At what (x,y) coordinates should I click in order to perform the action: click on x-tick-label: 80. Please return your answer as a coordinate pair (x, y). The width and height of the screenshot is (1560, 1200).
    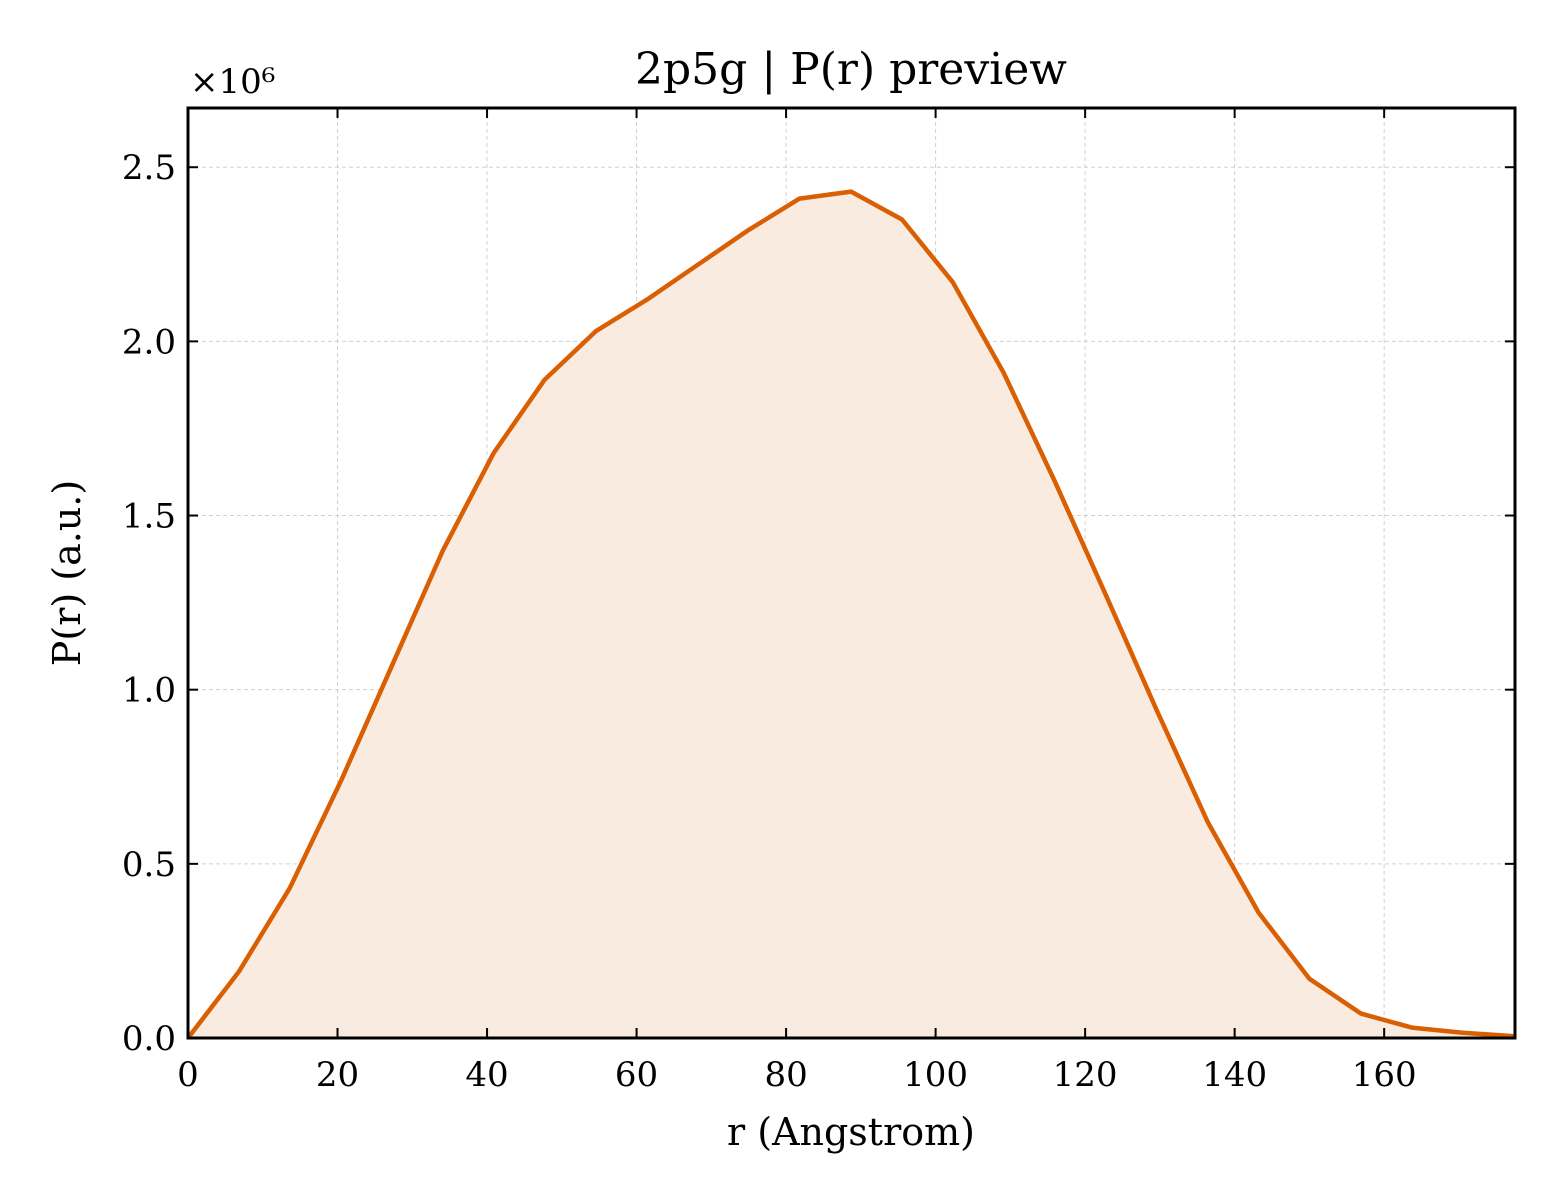
    Looking at the image, I should click on (785, 1075).